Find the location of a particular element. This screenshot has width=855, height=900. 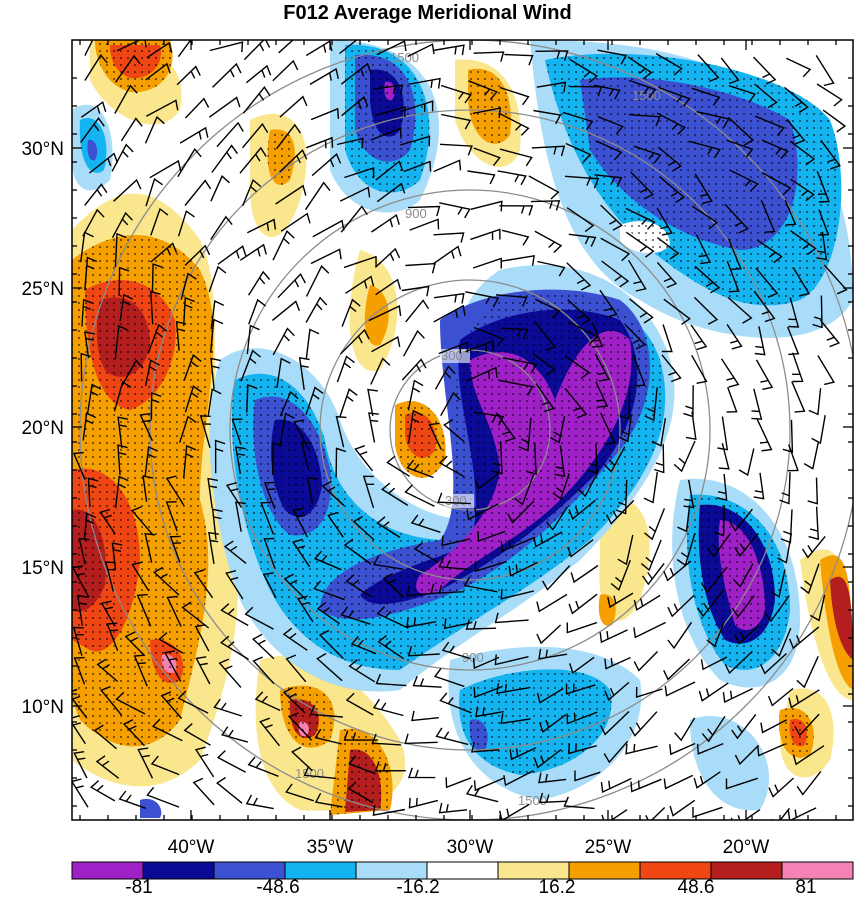

ring-label-900-bottom: 900 is located at coordinates (473, 657).